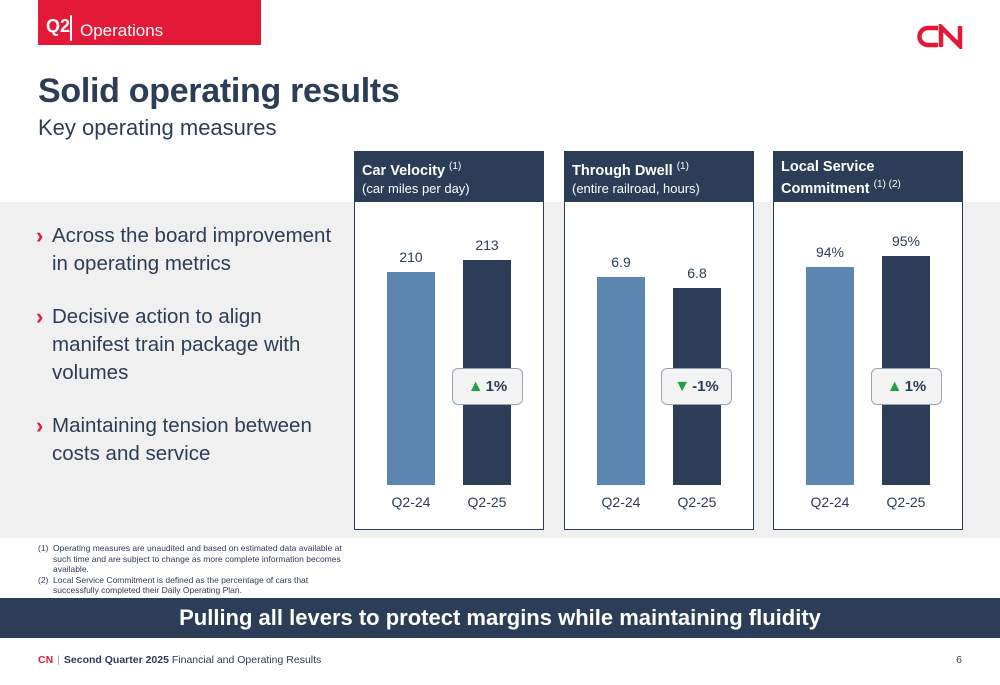  I want to click on panel-subtitle: (entire railroad, hours), so click(636, 188).